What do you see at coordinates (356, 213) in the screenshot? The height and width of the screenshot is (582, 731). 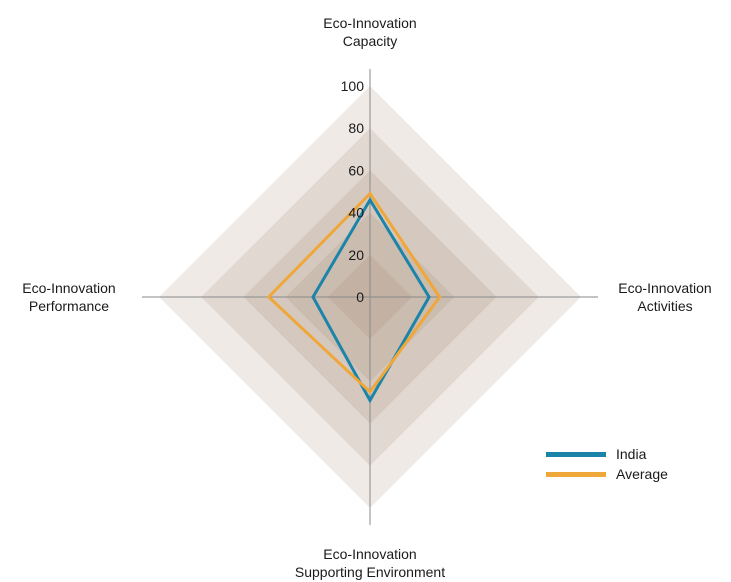 I see `tick-label-40: 40` at bounding box center [356, 213].